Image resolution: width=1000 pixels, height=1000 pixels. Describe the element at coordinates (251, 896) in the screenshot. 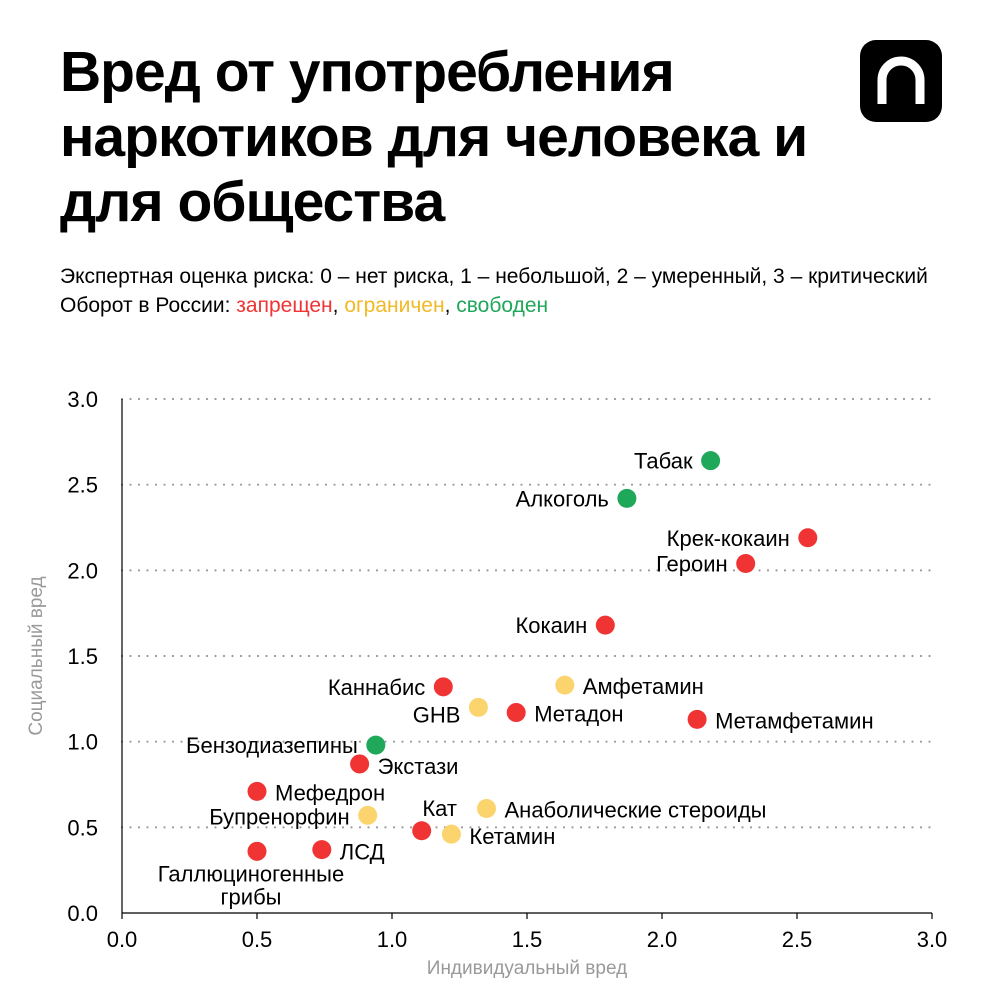

I see `point-label: грибы` at that location.